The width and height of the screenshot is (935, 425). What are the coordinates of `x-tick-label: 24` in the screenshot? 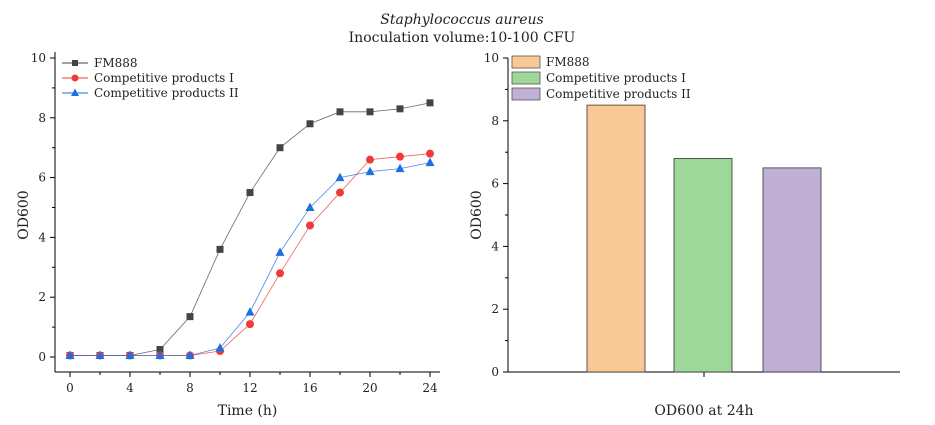 It's located at (430, 388).